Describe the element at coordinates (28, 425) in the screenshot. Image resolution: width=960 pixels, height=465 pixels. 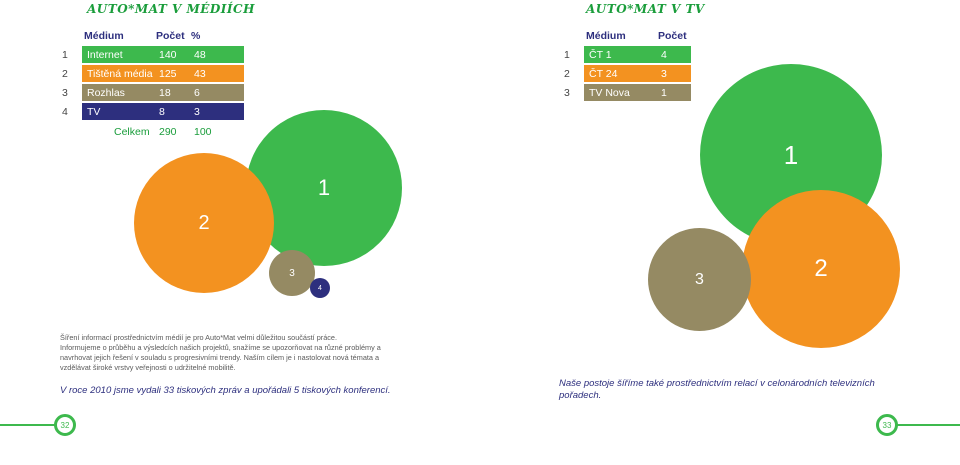
I see `page-rule-left` at that location.